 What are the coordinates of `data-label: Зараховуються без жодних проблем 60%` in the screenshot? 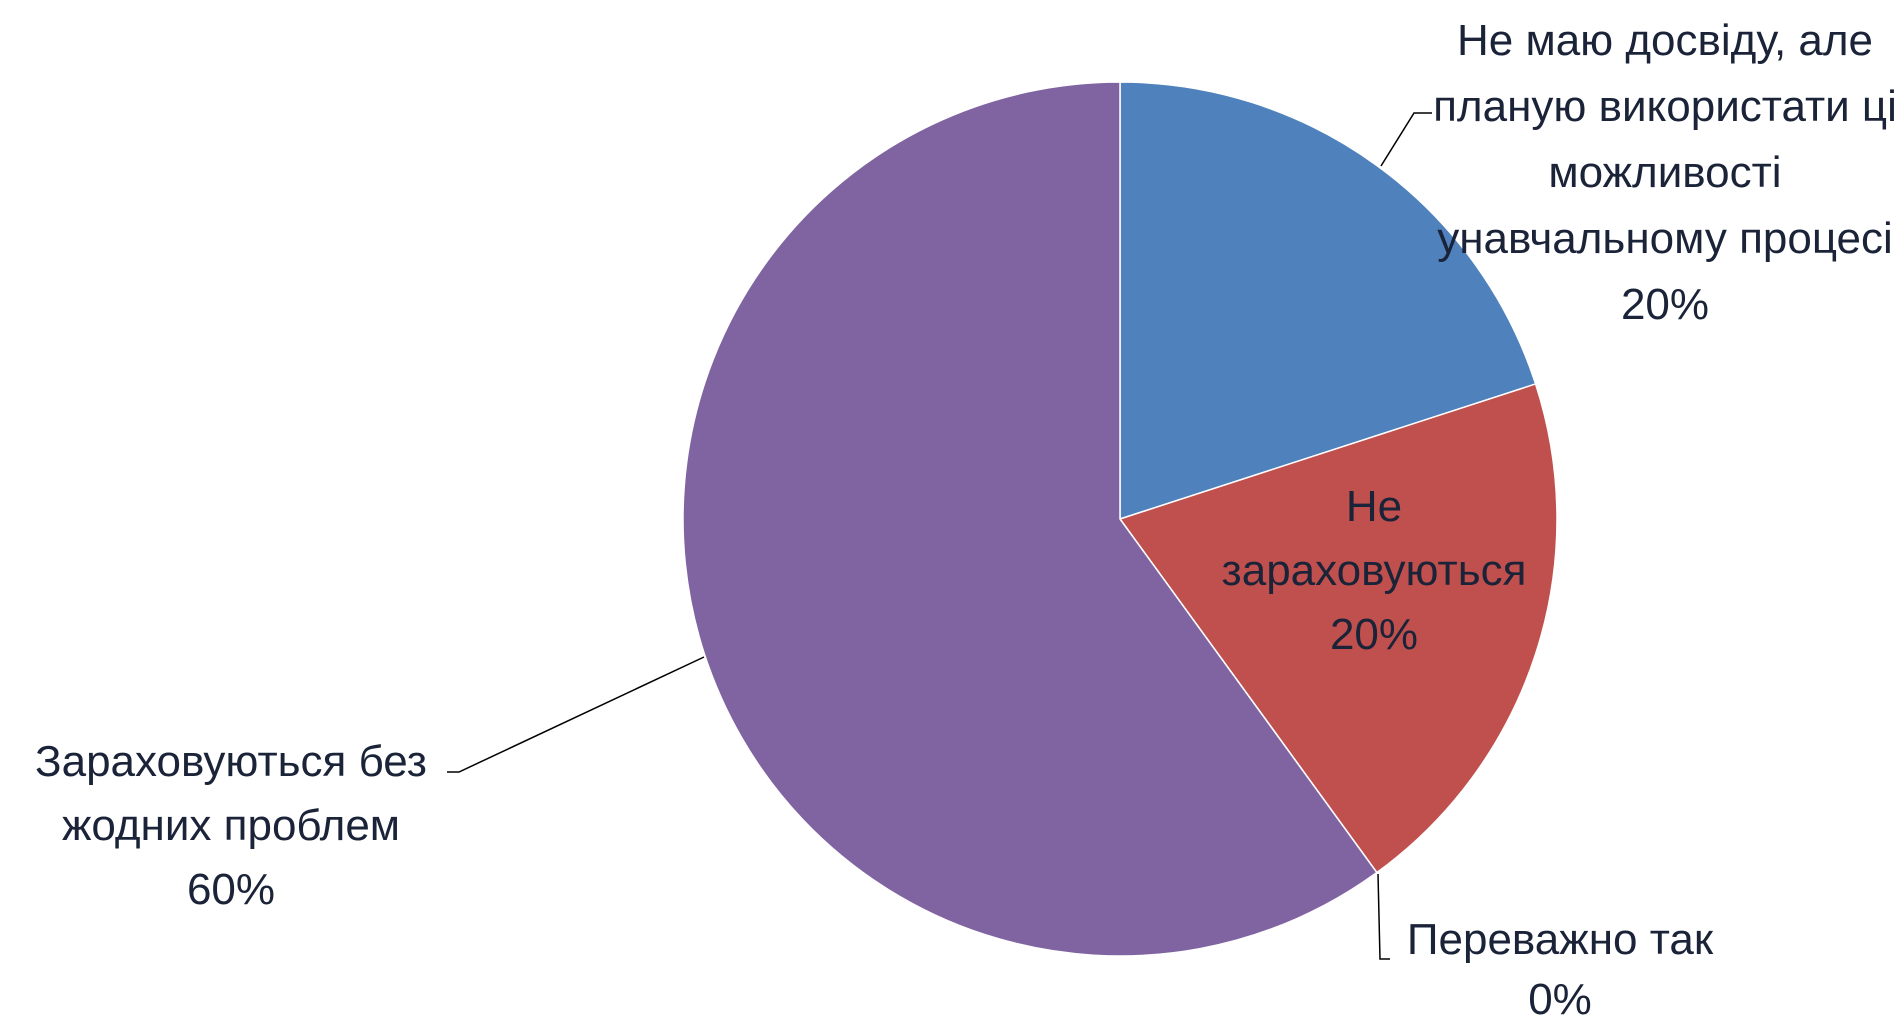 It's located at (231, 826).